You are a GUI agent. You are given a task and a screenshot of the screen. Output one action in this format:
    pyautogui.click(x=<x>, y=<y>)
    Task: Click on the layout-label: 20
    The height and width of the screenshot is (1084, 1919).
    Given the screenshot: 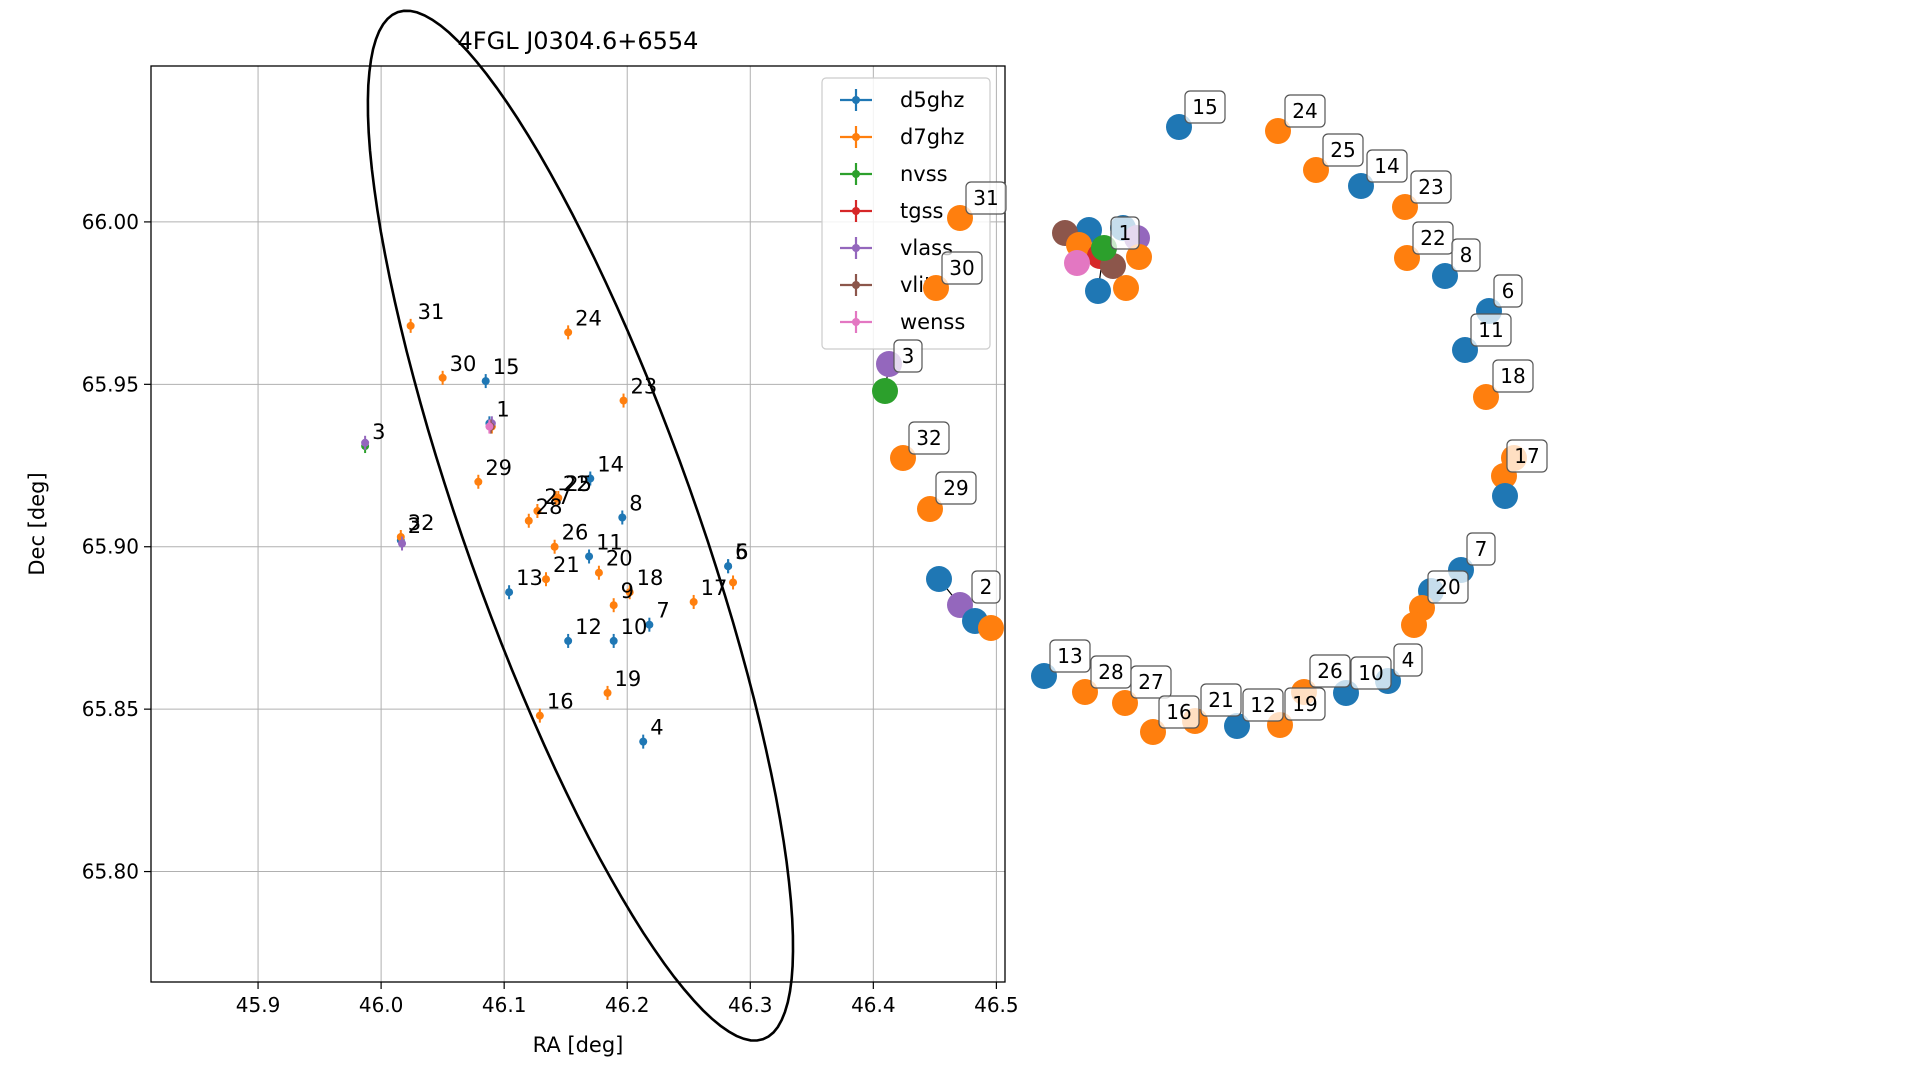 What is the action you would take?
    pyautogui.click(x=1448, y=587)
    